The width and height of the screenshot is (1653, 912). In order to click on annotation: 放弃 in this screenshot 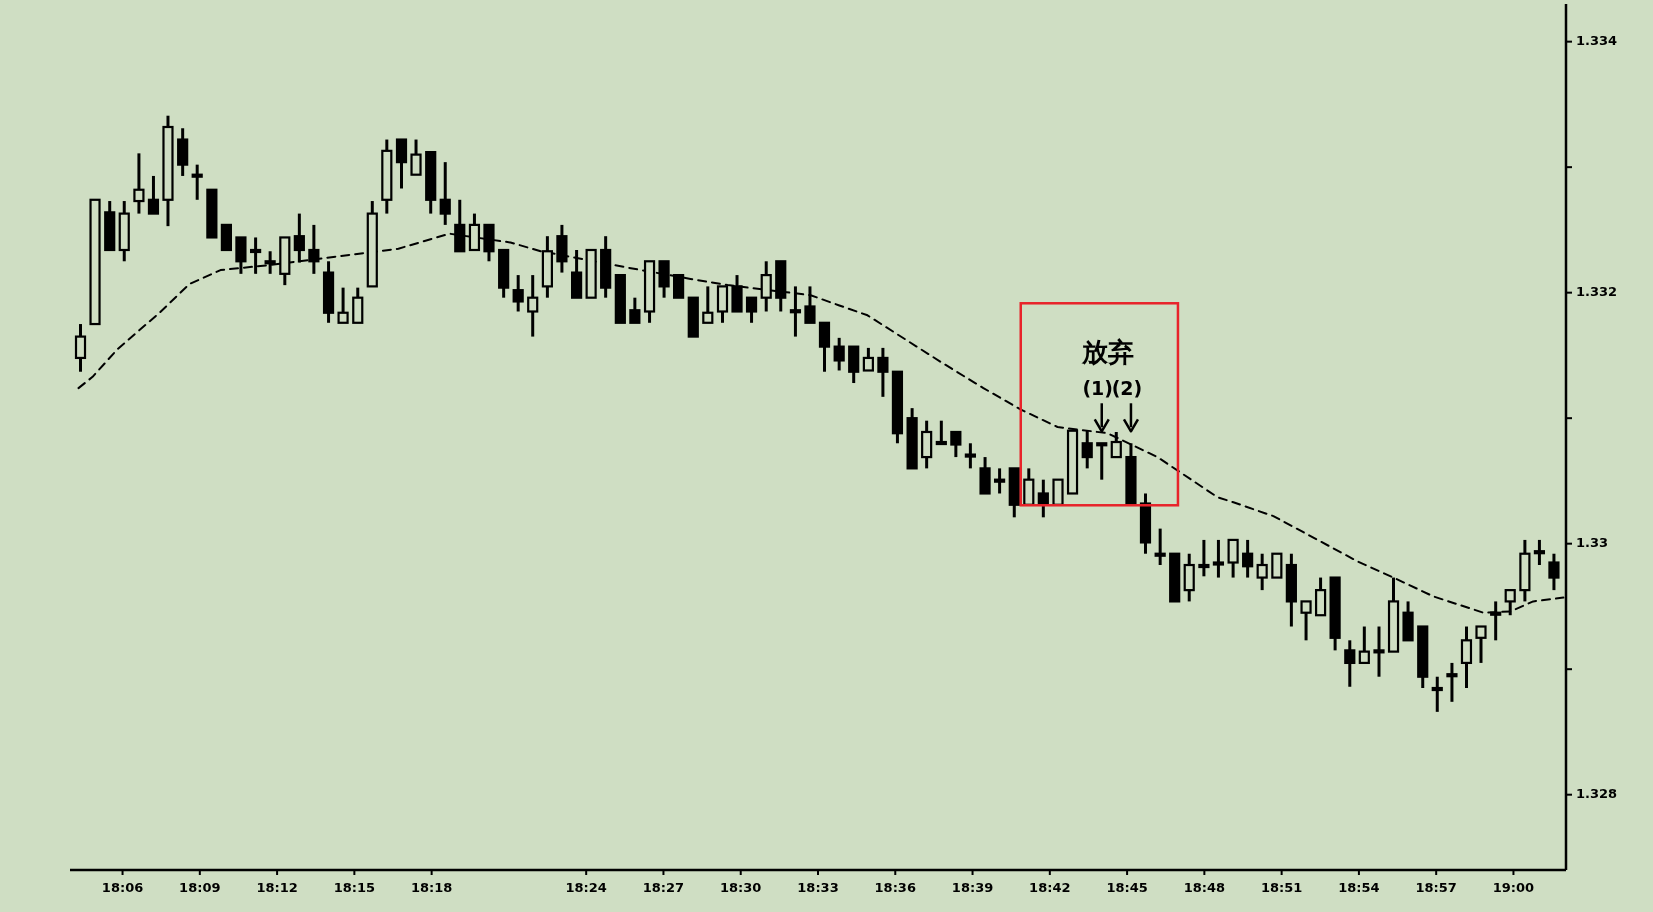, I will do `click(1108, 352)`.